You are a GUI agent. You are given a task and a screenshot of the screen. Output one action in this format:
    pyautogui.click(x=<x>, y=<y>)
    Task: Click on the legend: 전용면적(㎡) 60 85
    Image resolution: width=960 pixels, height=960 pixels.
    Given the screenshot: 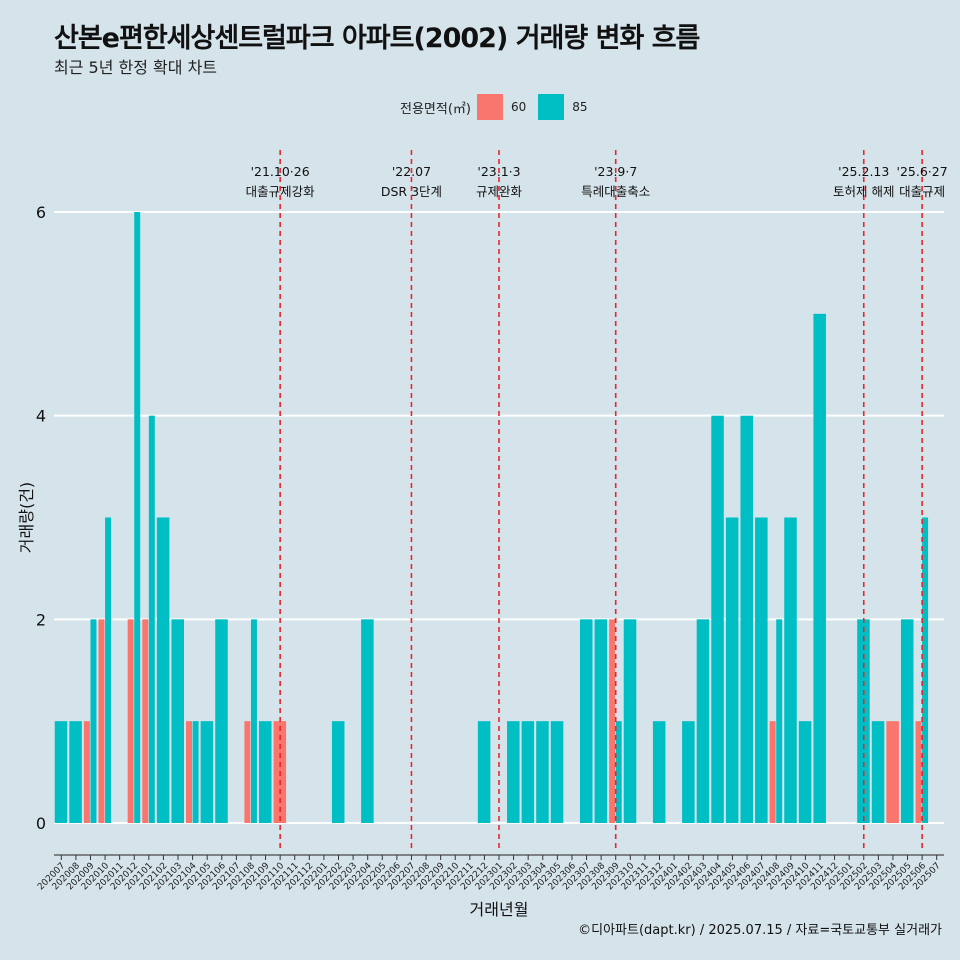 What is the action you would take?
    pyautogui.click(x=497, y=107)
    